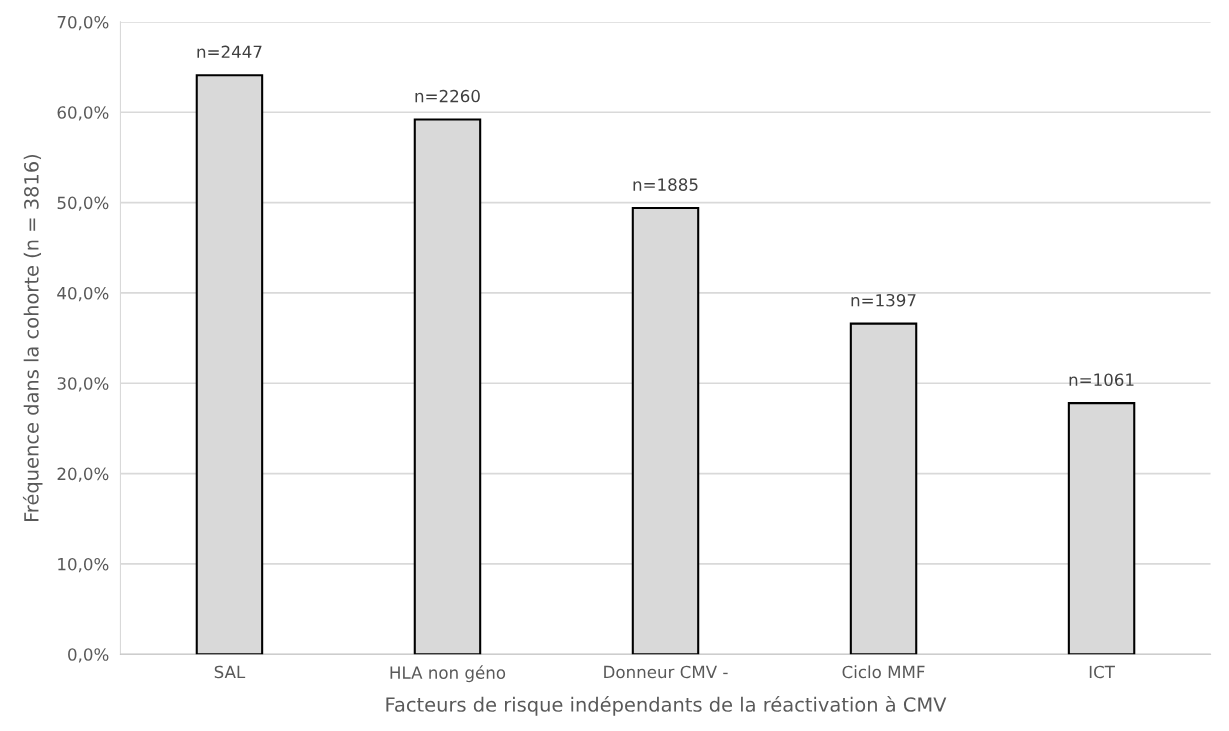  Describe the element at coordinates (83, 384) in the screenshot. I see `y-tick-label: 30,0%` at that location.